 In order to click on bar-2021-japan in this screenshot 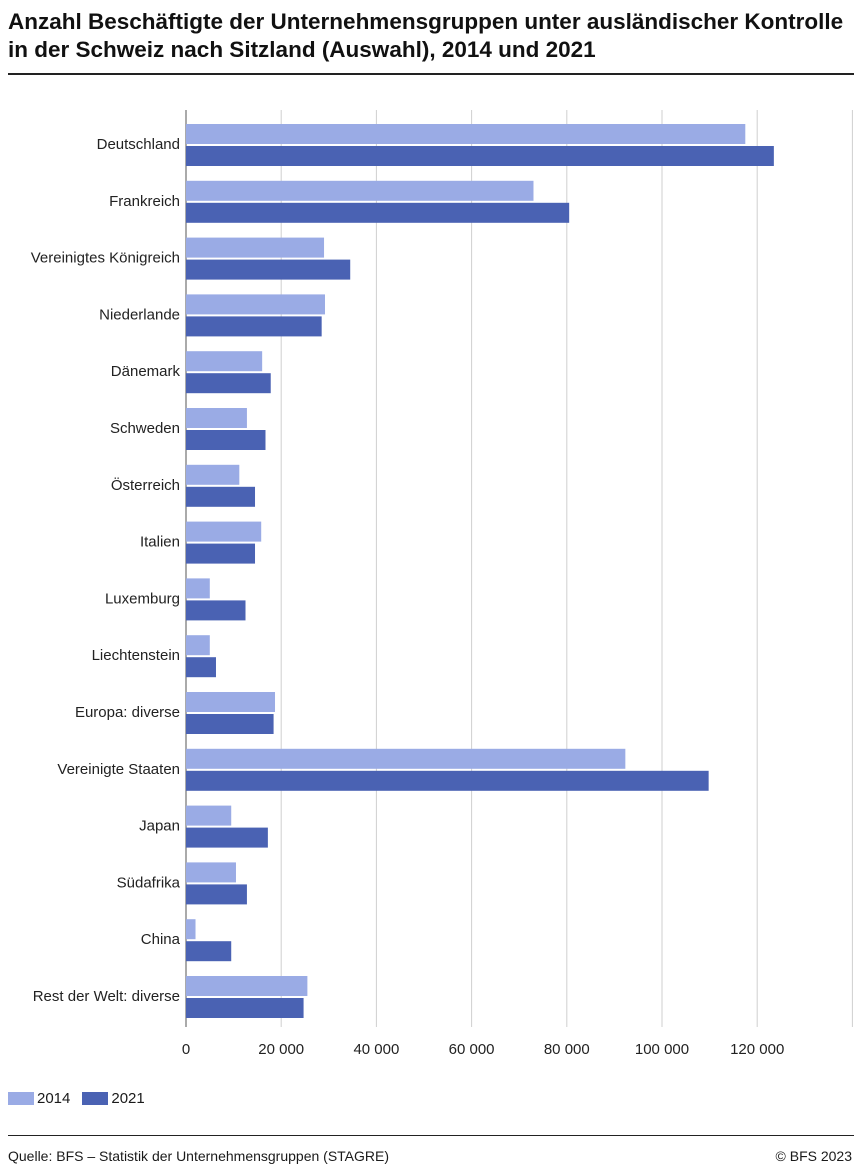, I will do `click(227, 837)`.